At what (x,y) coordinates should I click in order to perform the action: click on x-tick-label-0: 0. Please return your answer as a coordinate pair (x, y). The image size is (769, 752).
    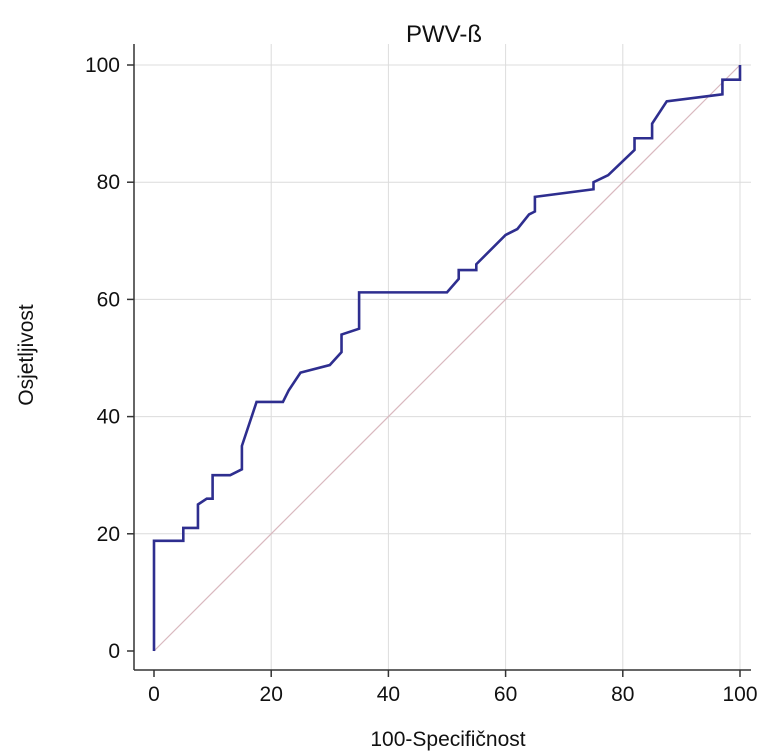
    Looking at the image, I should click on (154, 694).